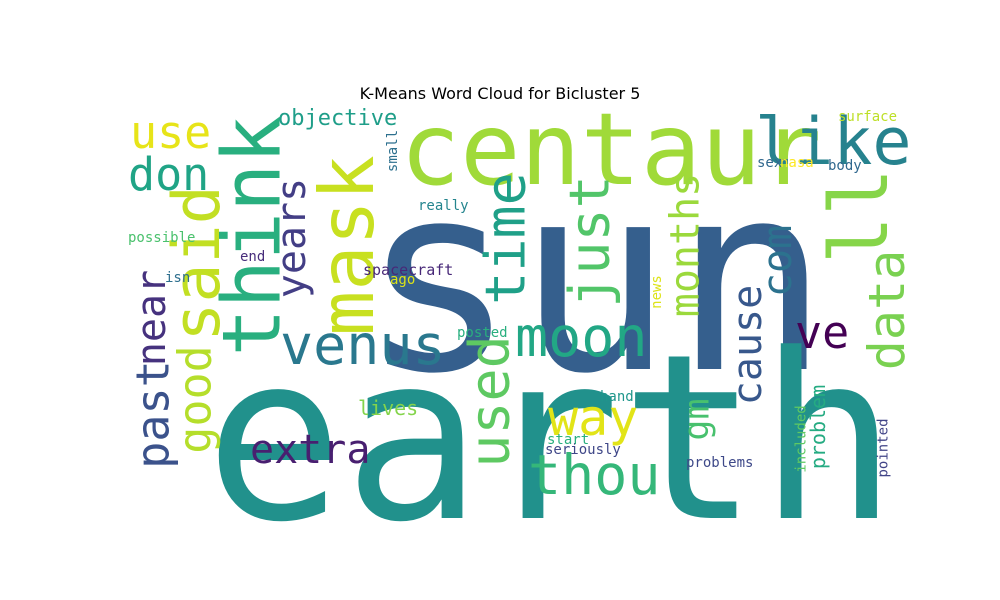  I want to click on word-way: way, so click(593, 418).